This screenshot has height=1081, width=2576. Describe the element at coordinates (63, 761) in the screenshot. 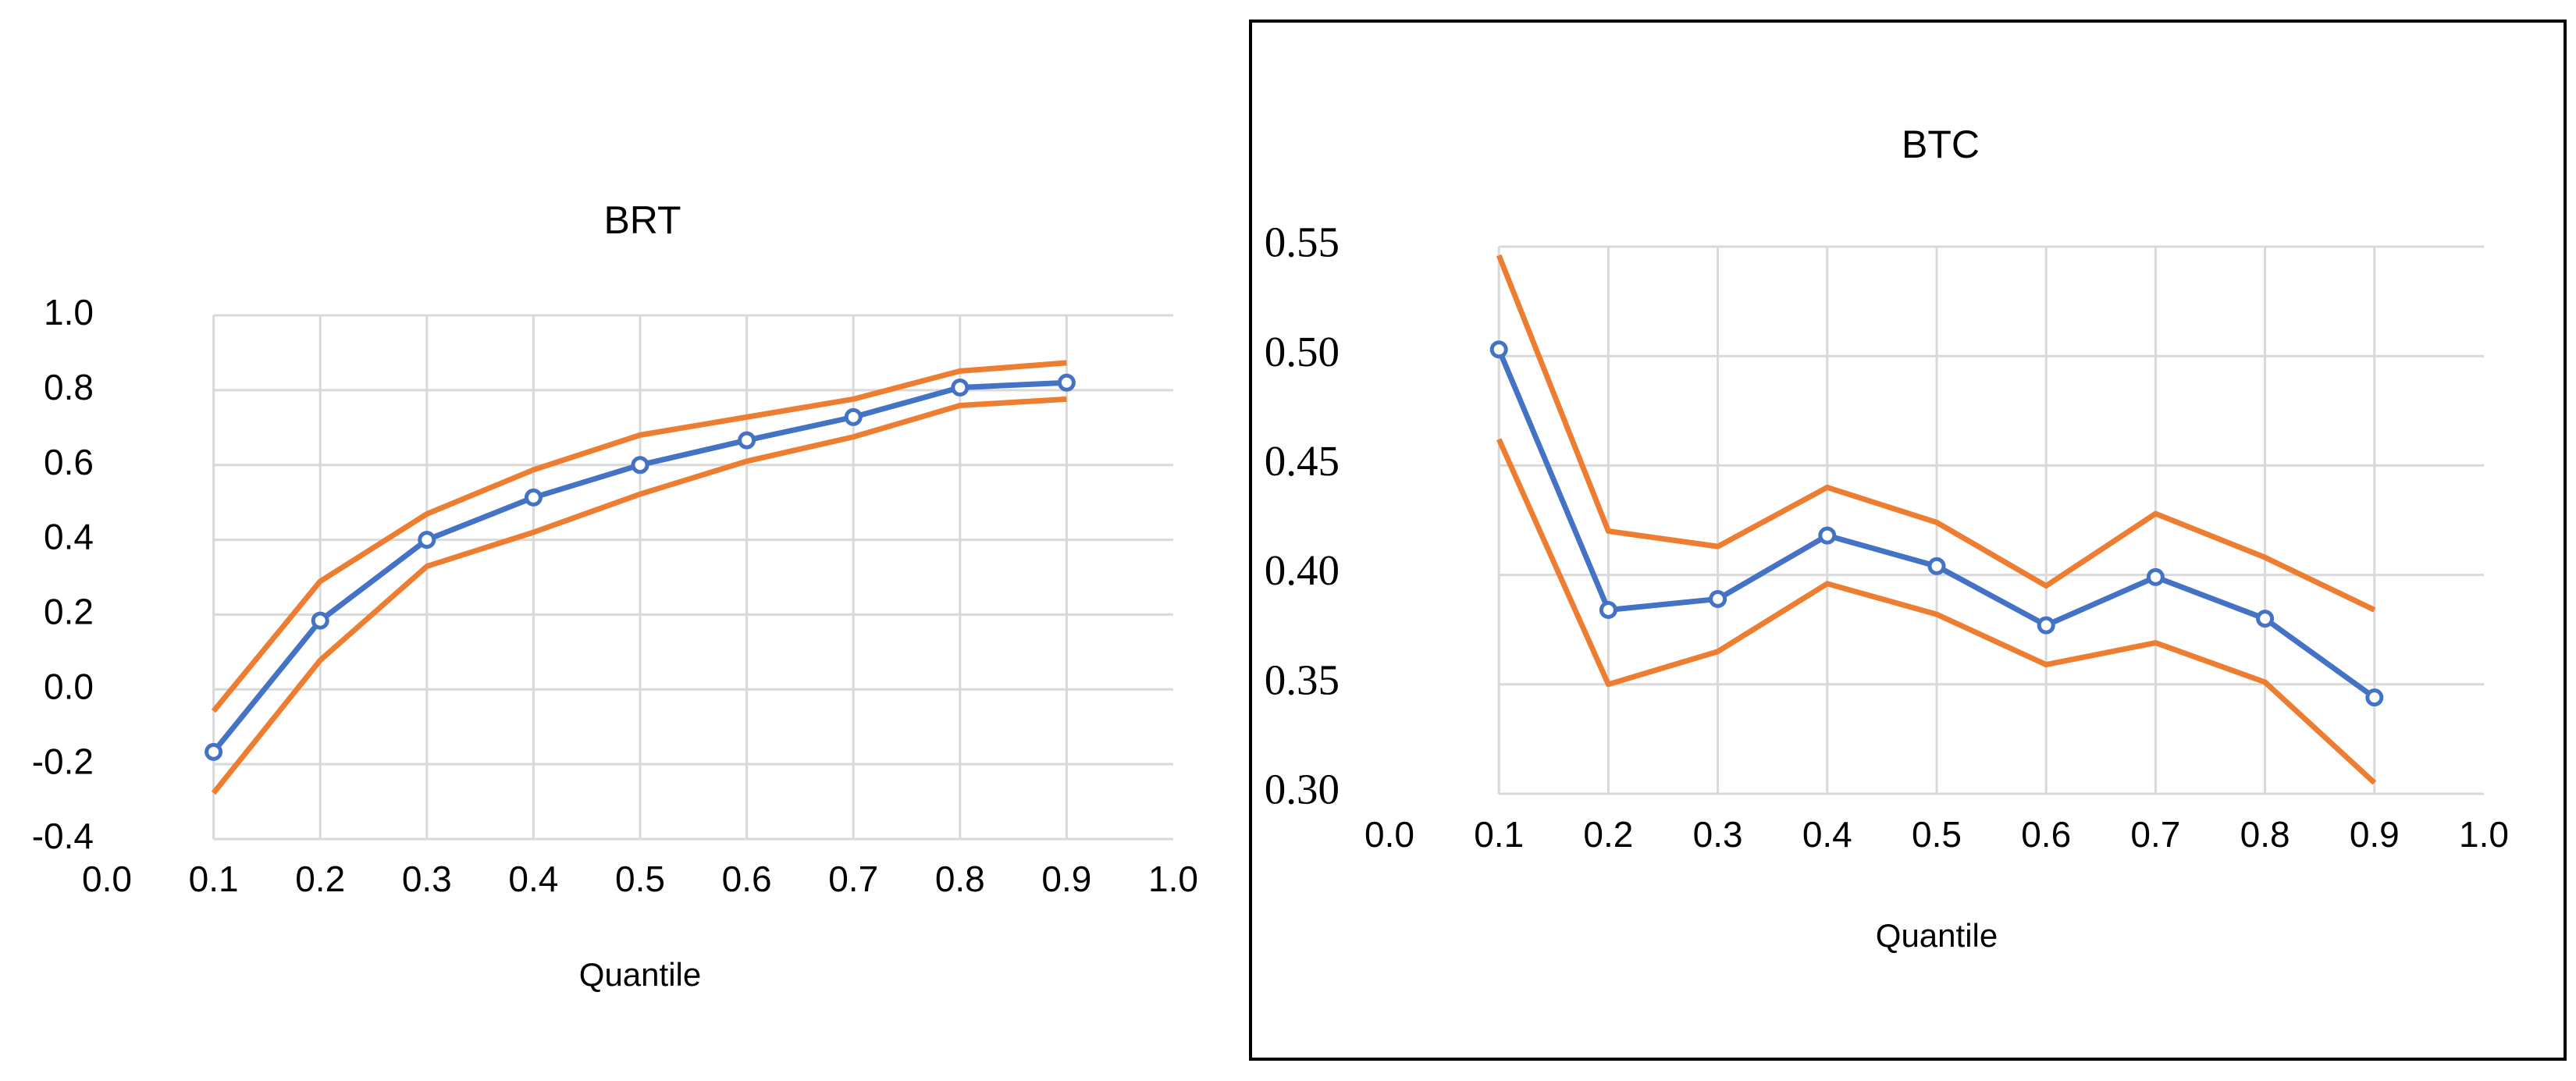

I see `y-tick-label: -0.2` at that location.